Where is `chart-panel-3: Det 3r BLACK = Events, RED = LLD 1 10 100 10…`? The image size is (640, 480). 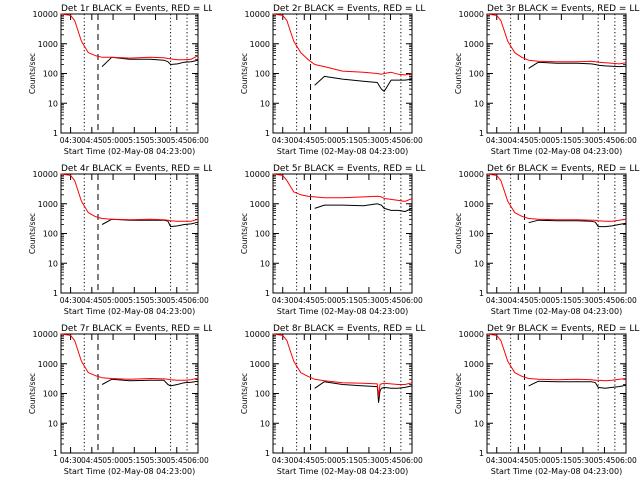 chart-panel-3: Det 3r BLACK = Events, RED = LLD 1 10 100 10… is located at coordinates (547, 80).